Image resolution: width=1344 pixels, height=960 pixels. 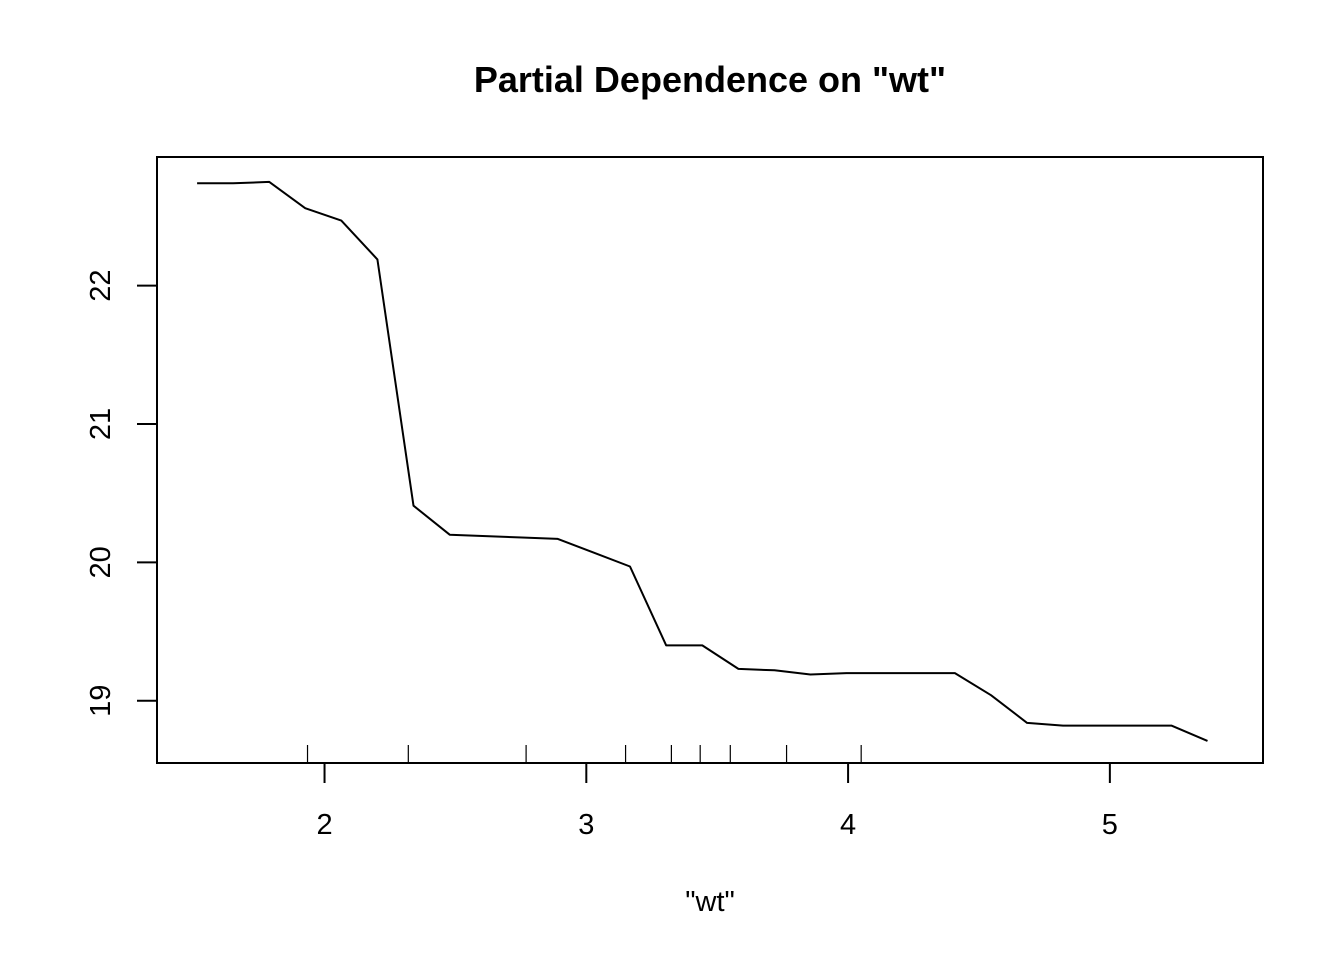 What do you see at coordinates (101, 286) in the screenshot?
I see `y-tick-label: 22` at bounding box center [101, 286].